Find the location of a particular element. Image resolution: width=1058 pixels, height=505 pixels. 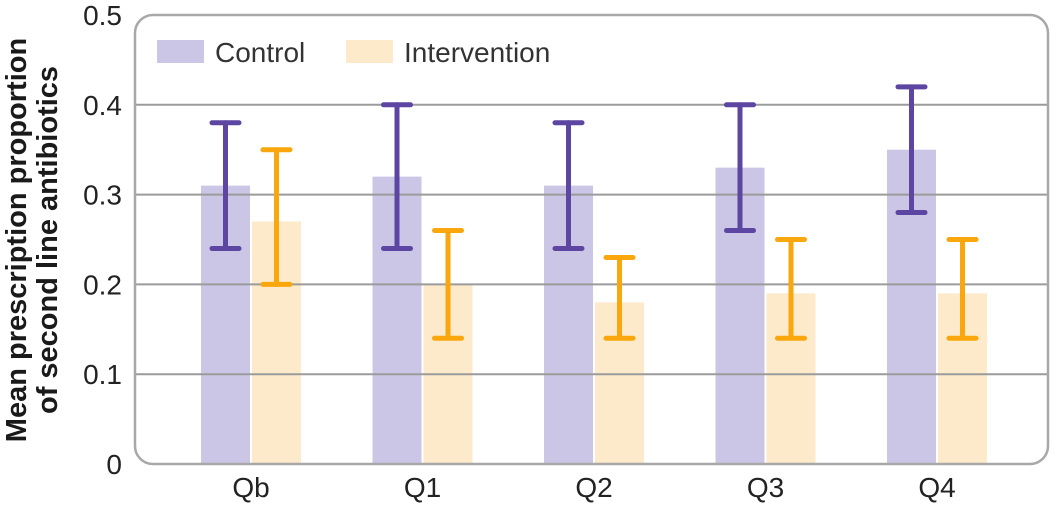

y-tick-label-0.2: 0.2 is located at coordinates (102, 284).